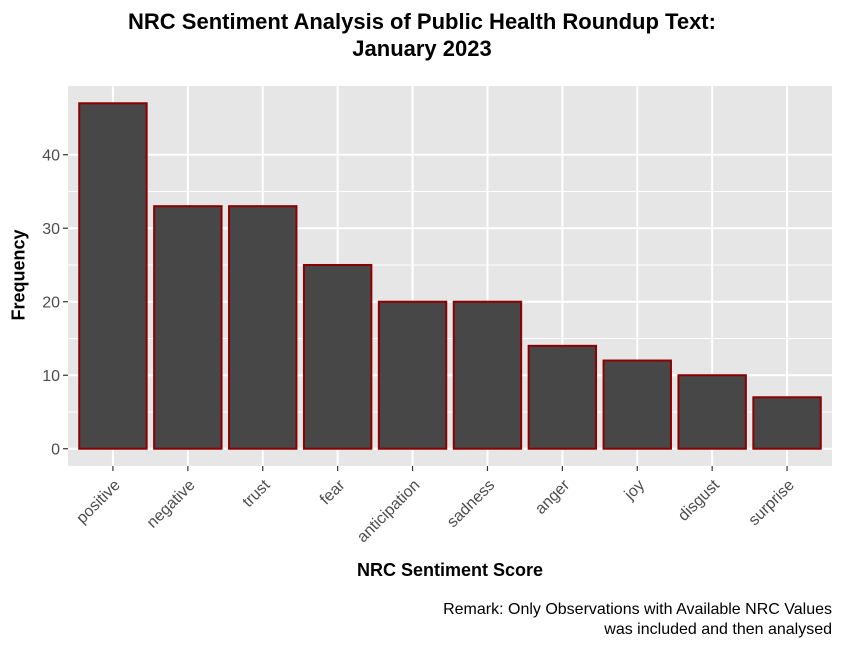 The image size is (844, 652). Describe the element at coordinates (487, 375) in the screenshot. I see `bar-sadness` at that location.